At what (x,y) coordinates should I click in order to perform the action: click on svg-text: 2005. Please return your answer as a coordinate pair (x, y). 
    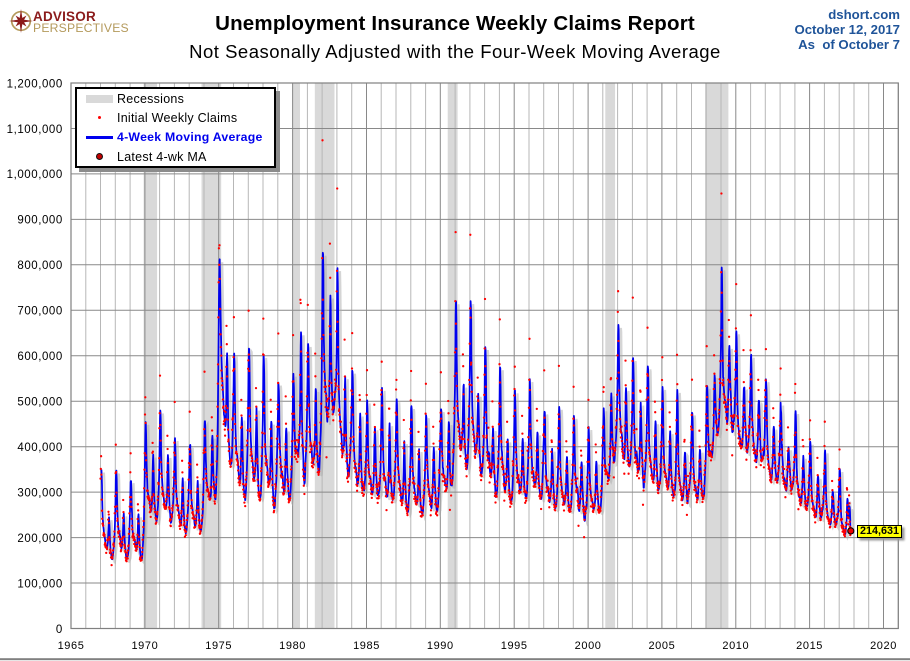
    Looking at the image, I should click on (661, 646).